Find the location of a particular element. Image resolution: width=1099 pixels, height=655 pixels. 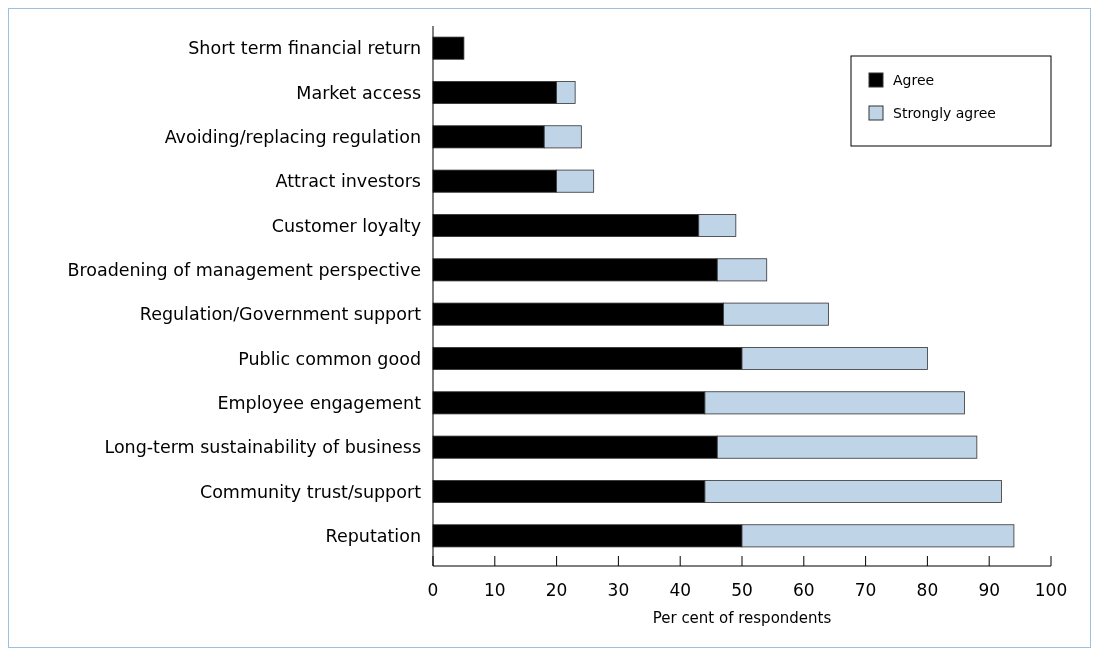

y-tick-label: Regulation/Government support is located at coordinates (280, 314).